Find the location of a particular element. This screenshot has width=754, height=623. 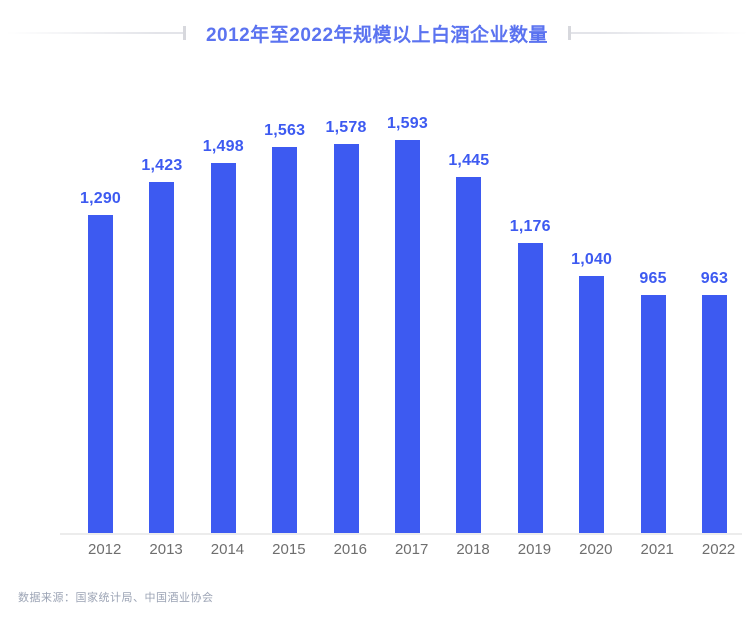

x-axis-tick-label: 2015 is located at coordinates (289, 549).